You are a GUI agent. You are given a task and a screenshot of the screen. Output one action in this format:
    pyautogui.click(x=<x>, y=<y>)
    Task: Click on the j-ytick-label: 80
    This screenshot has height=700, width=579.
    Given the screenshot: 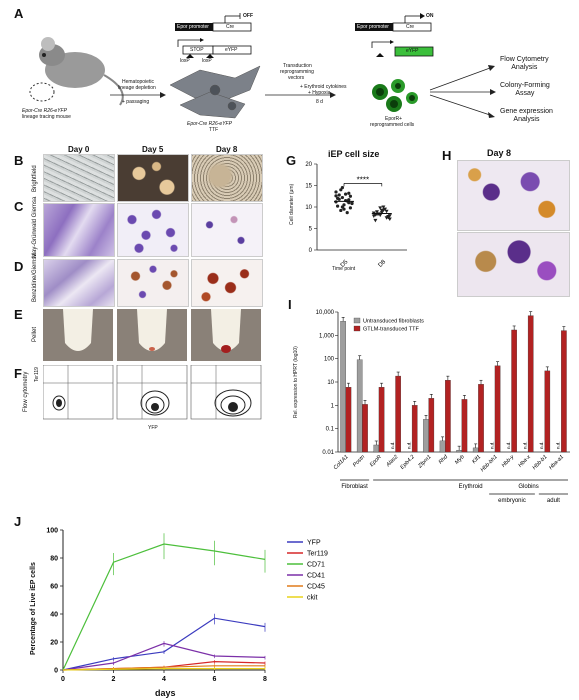 What is the action you would take?
    pyautogui.click(x=54, y=559)
    